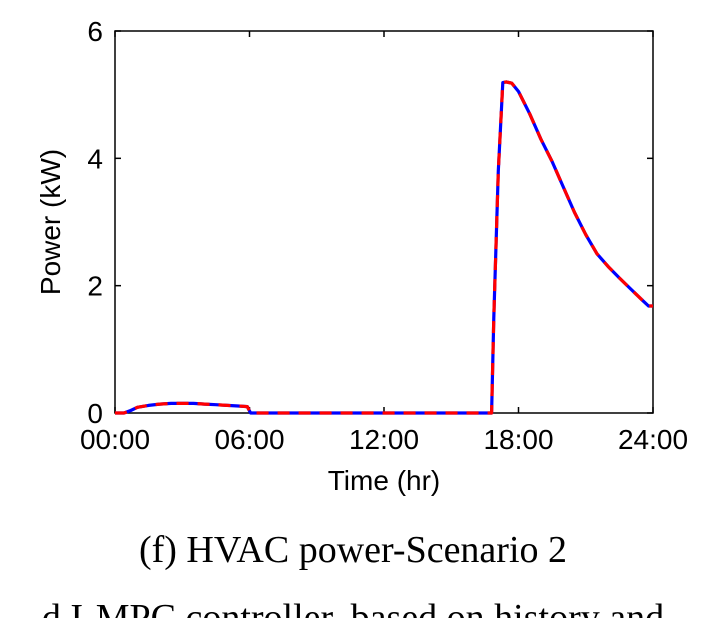 Image resolution: width=706 pixels, height=618 pixels. What do you see at coordinates (95, 31) in the screenshot?
I see `y-tick-label: 6` at bounding box center [95, 31].